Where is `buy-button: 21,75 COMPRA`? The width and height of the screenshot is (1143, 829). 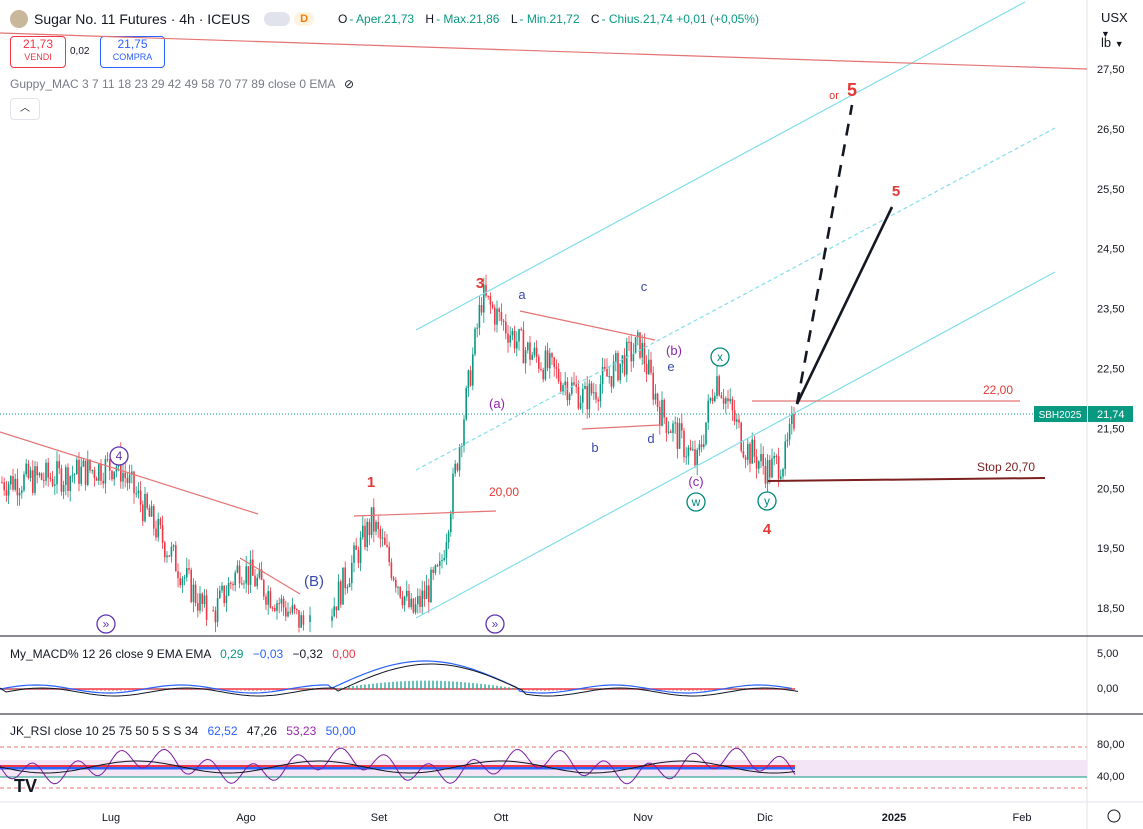 buy-button: 21,75 COMPRA is located at coordinates (132, 52).